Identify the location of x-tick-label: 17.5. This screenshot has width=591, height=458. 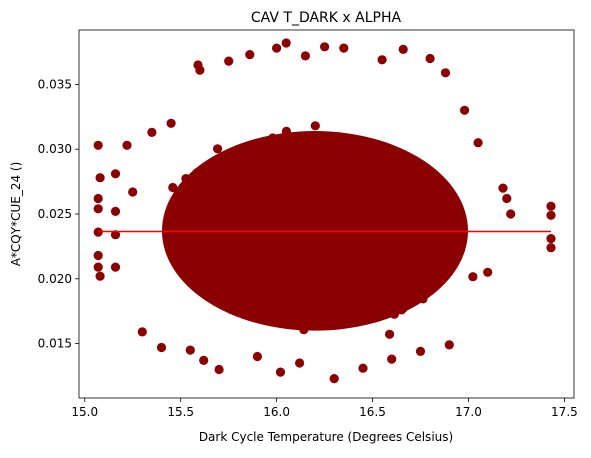
(564, 412).